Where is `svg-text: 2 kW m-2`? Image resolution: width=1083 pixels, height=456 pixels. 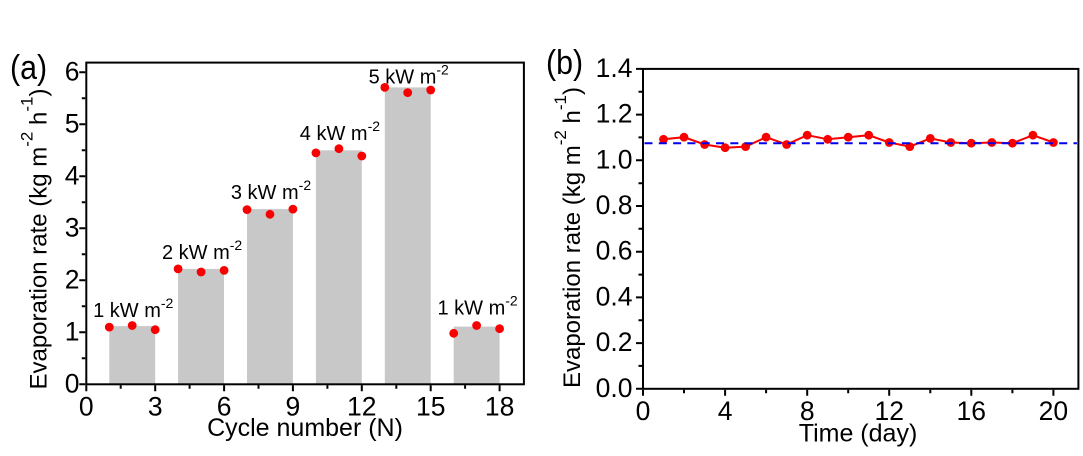
svg-text: 2 kW m-2 is located at coordinates (202, 250).